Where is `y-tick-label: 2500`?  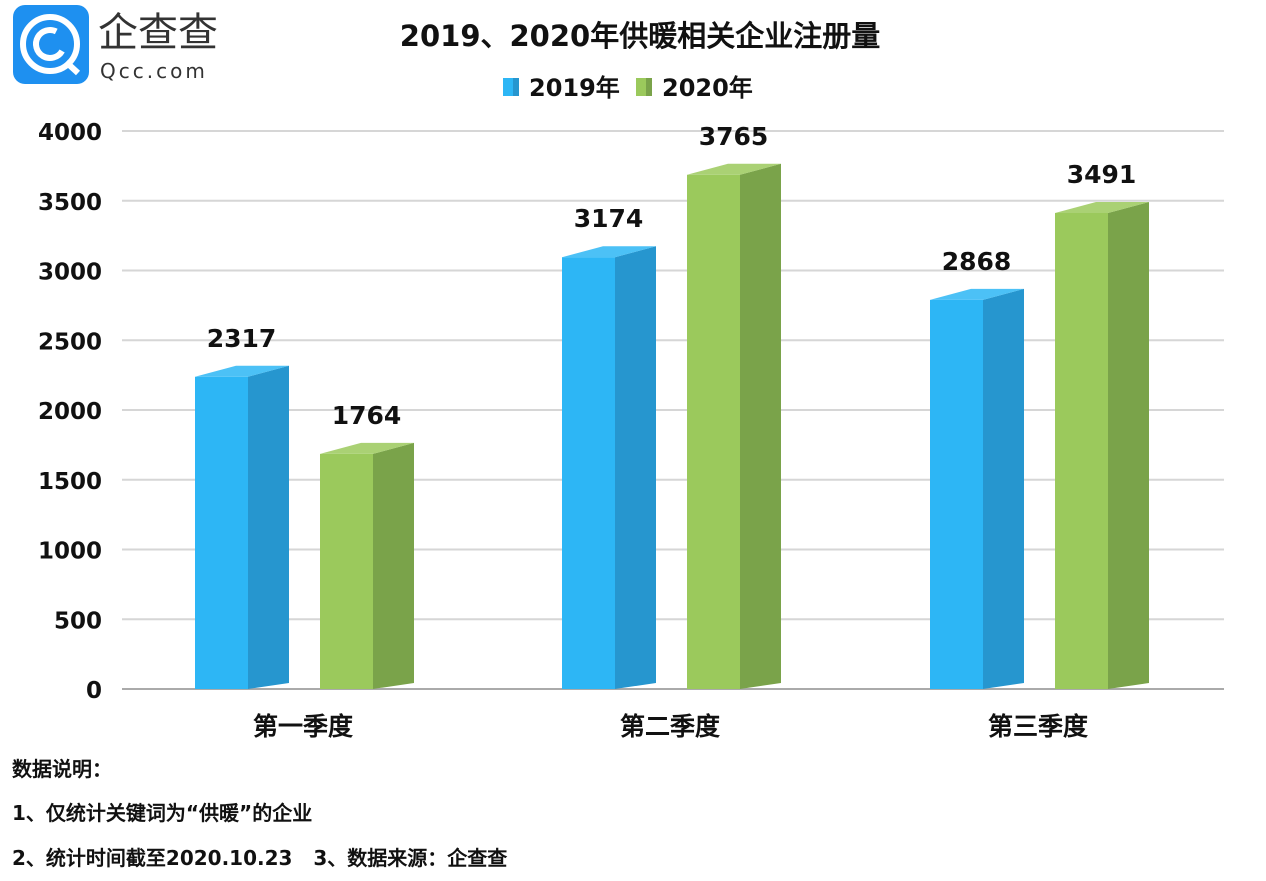
y-tick-label: 2500 is located at coordinates (70, 342).